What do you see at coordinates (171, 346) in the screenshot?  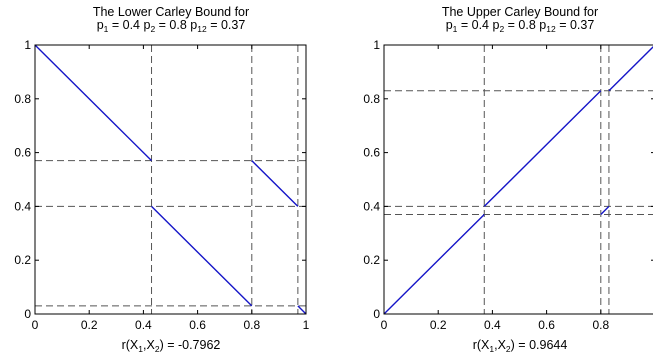 I see `x-axis-label: r(X1,X2) = -0.7962` at bounding box center [171, 346].